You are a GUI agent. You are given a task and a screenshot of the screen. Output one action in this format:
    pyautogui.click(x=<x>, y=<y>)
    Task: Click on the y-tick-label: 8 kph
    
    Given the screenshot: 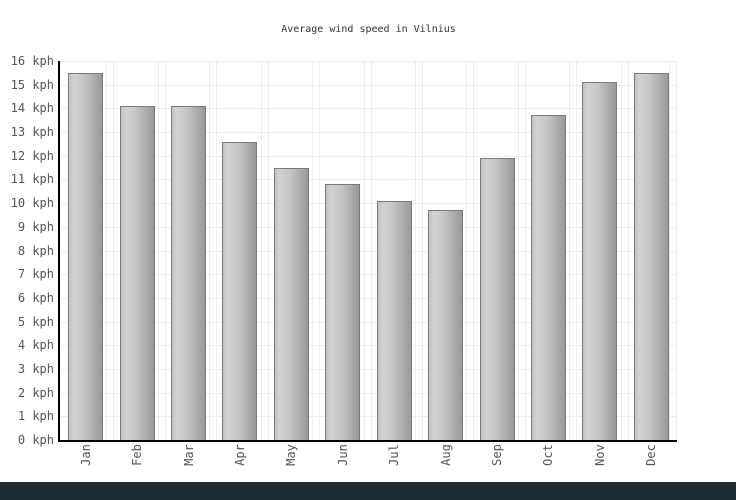 What is the action you would take?
    pyautogui.click(x=35, y=251)
    